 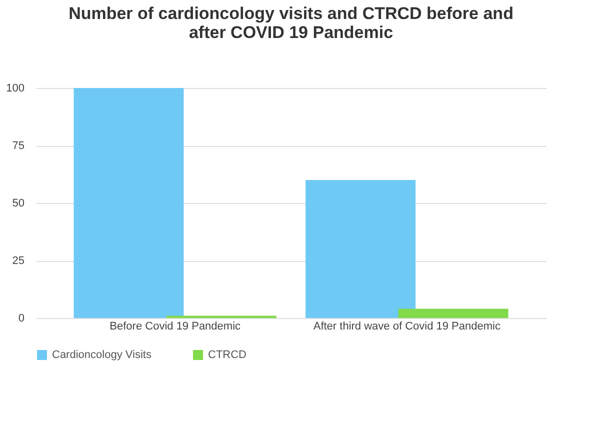 I want to click on text: Number of cardioncology visits and CTRCD before and, so click(x=291, y=13).